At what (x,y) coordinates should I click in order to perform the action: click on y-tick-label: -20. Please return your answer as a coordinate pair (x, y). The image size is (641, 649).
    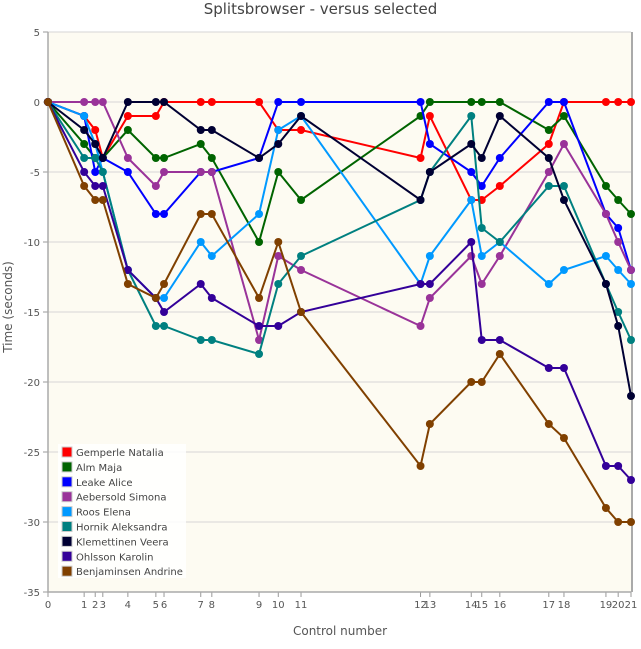
    Looking at the image, I should click on (32, 383).